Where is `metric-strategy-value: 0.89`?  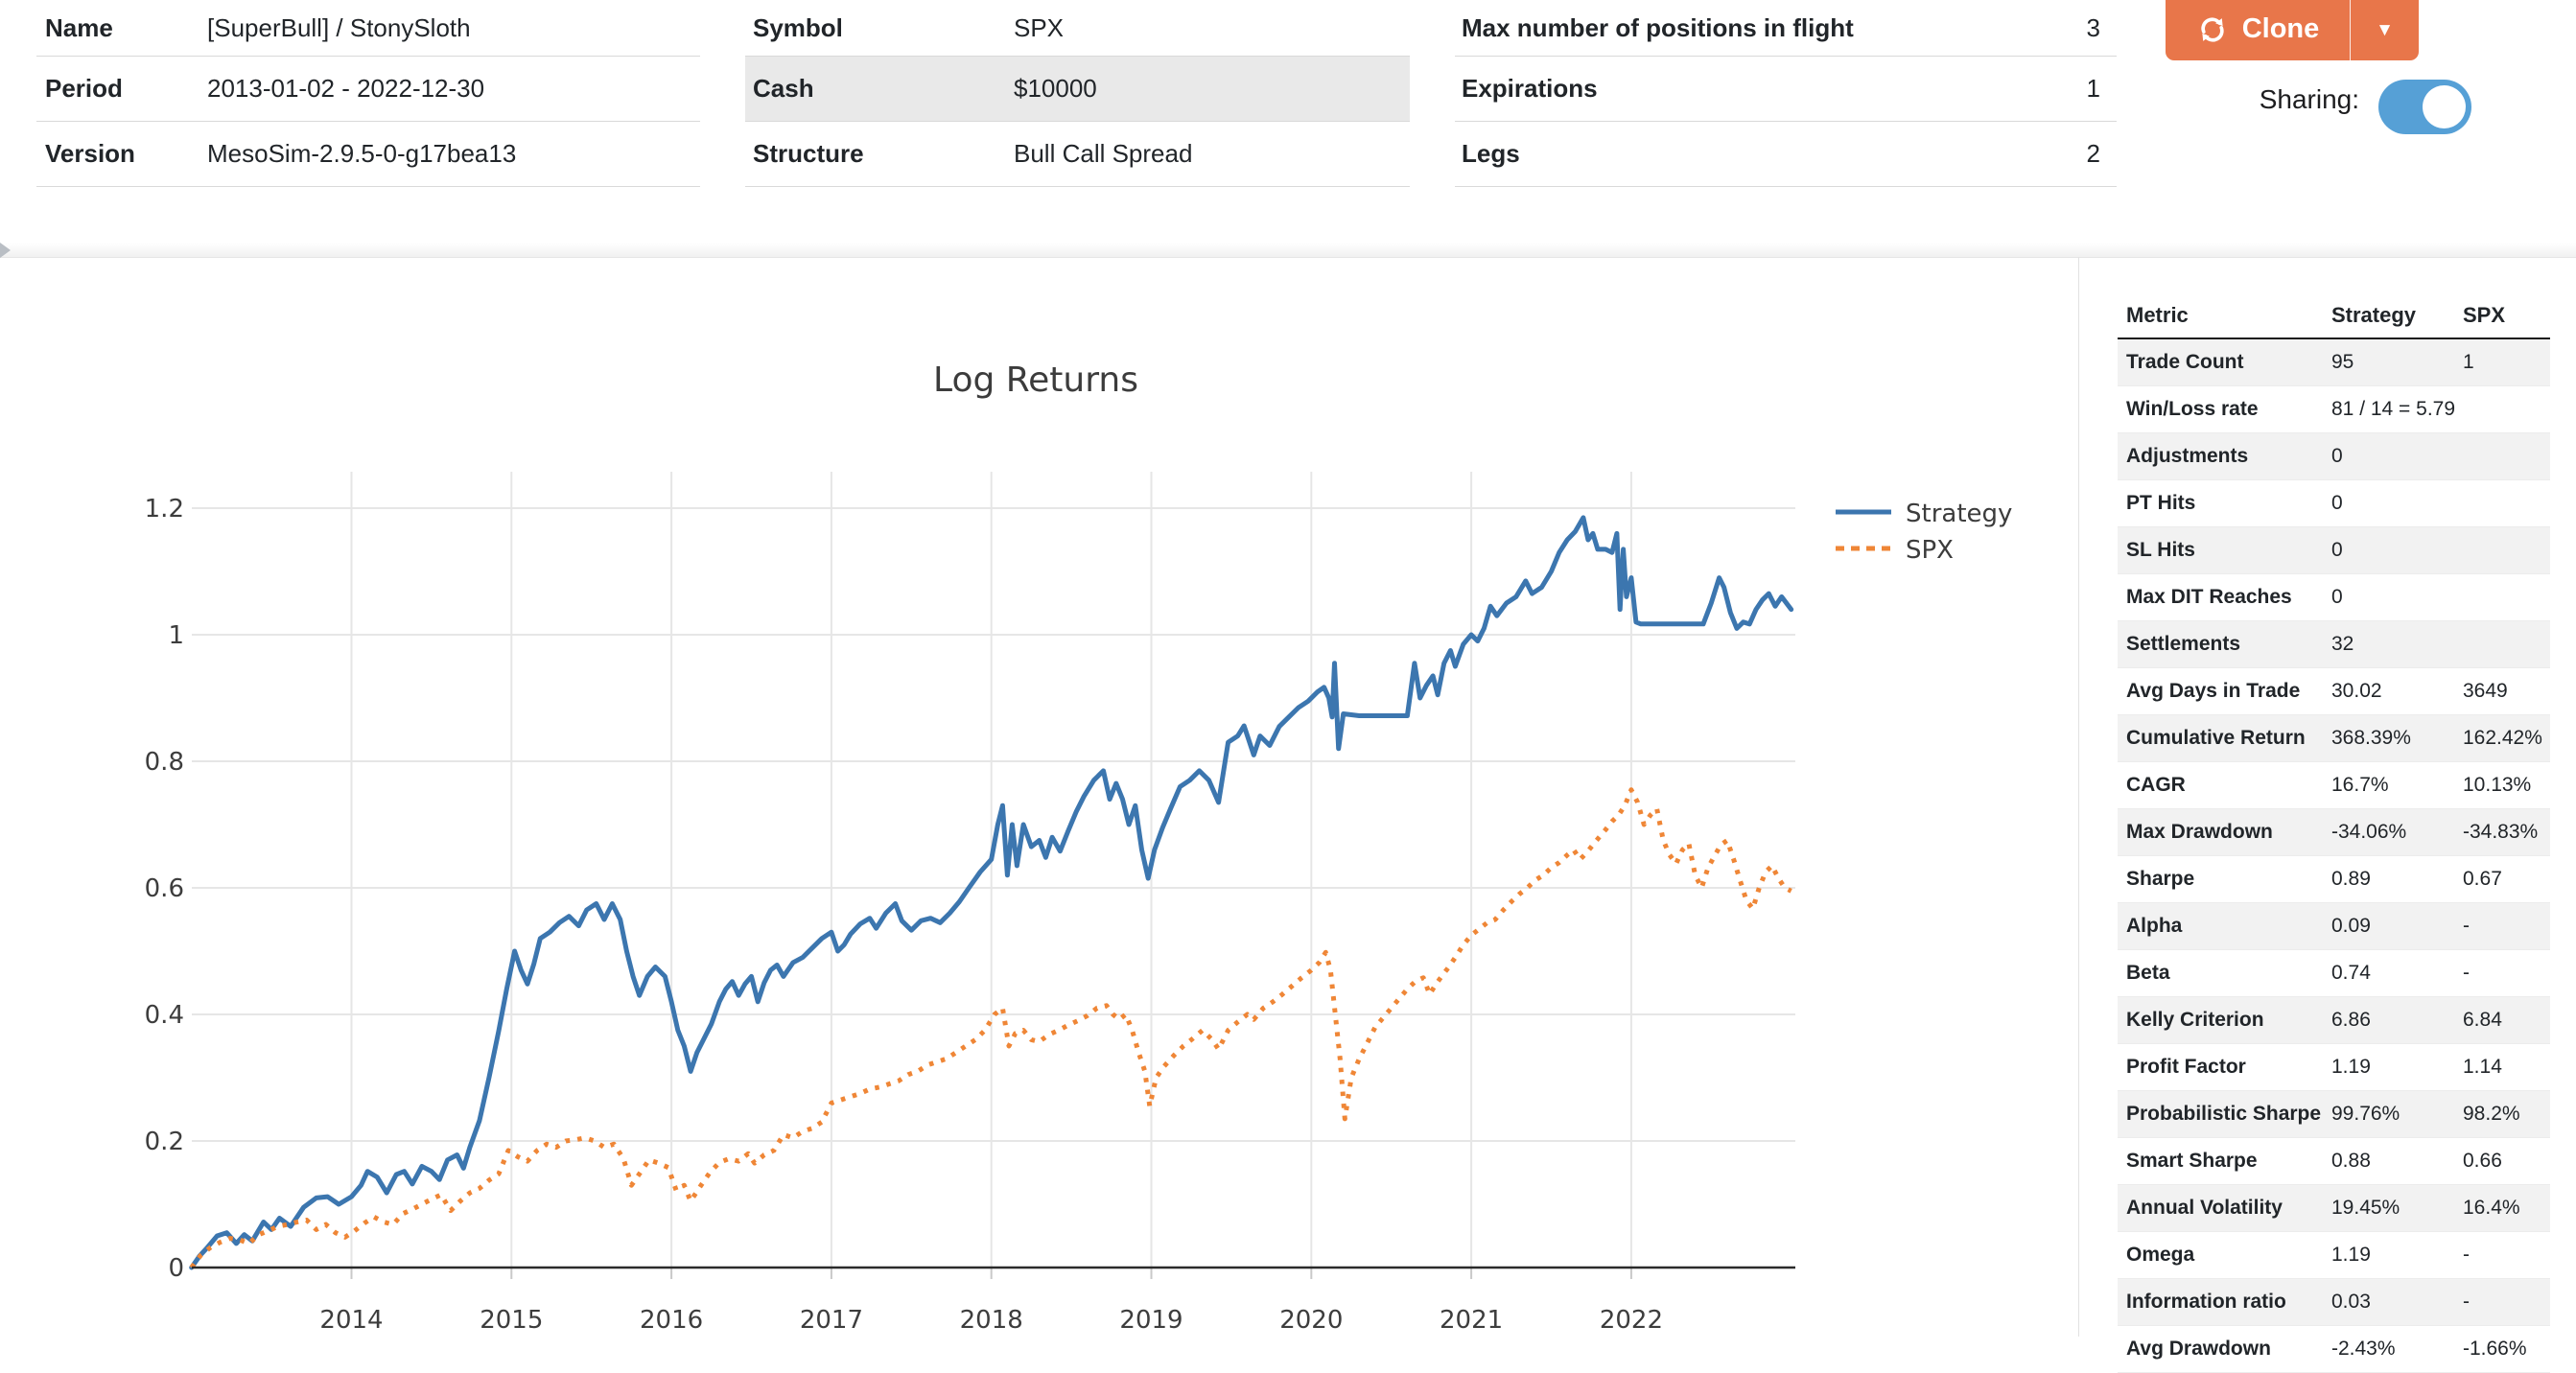
metric-strategy-value: 0.89 is located at coordinates (2351, 879).